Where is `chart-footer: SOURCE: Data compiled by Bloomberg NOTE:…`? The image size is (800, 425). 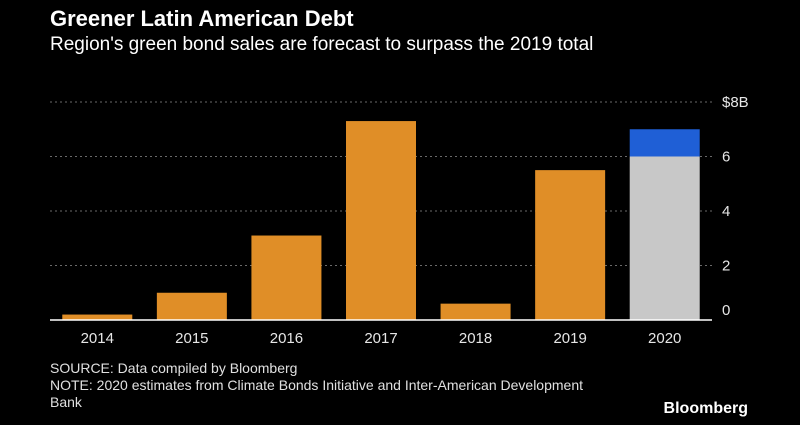 chart-footer: SOURCE: Data compiled by Bloomberg NOTE:… is located at coordinates (330, 385).